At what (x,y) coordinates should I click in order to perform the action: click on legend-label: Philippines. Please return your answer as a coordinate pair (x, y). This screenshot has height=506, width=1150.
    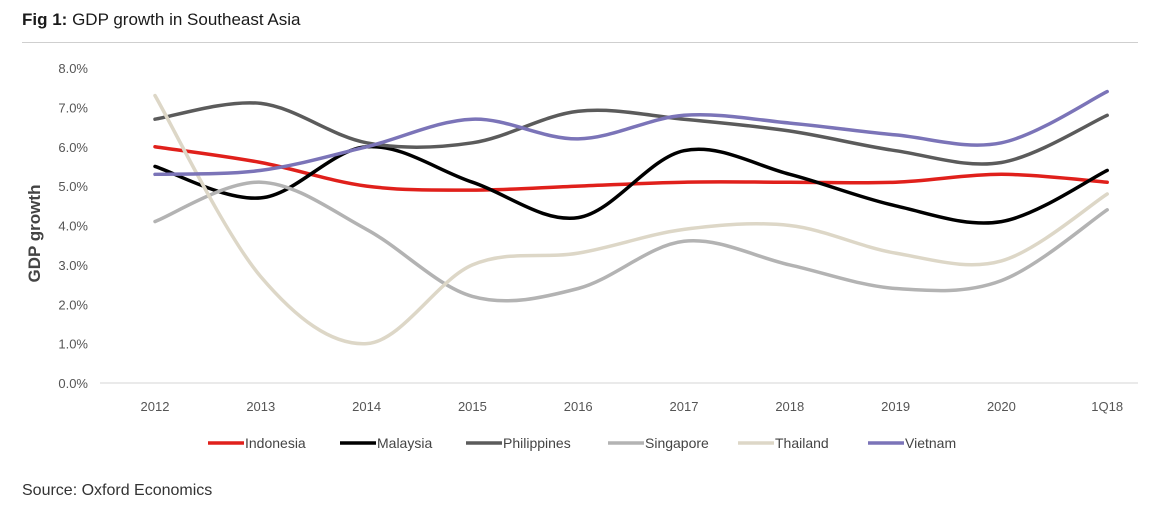
    Looking at the image, I should click on (537, 443).